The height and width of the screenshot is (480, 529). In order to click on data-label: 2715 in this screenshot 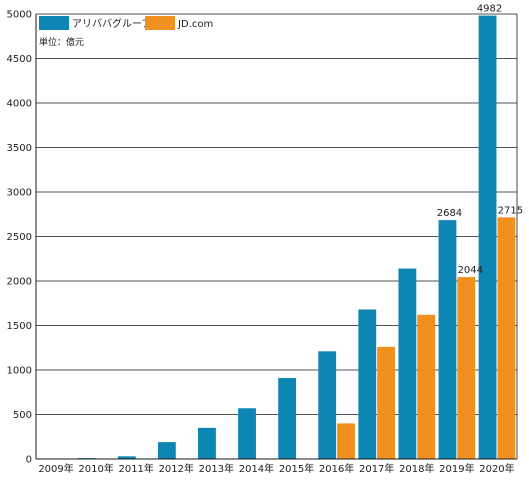, I will do `click(510, 210)`.